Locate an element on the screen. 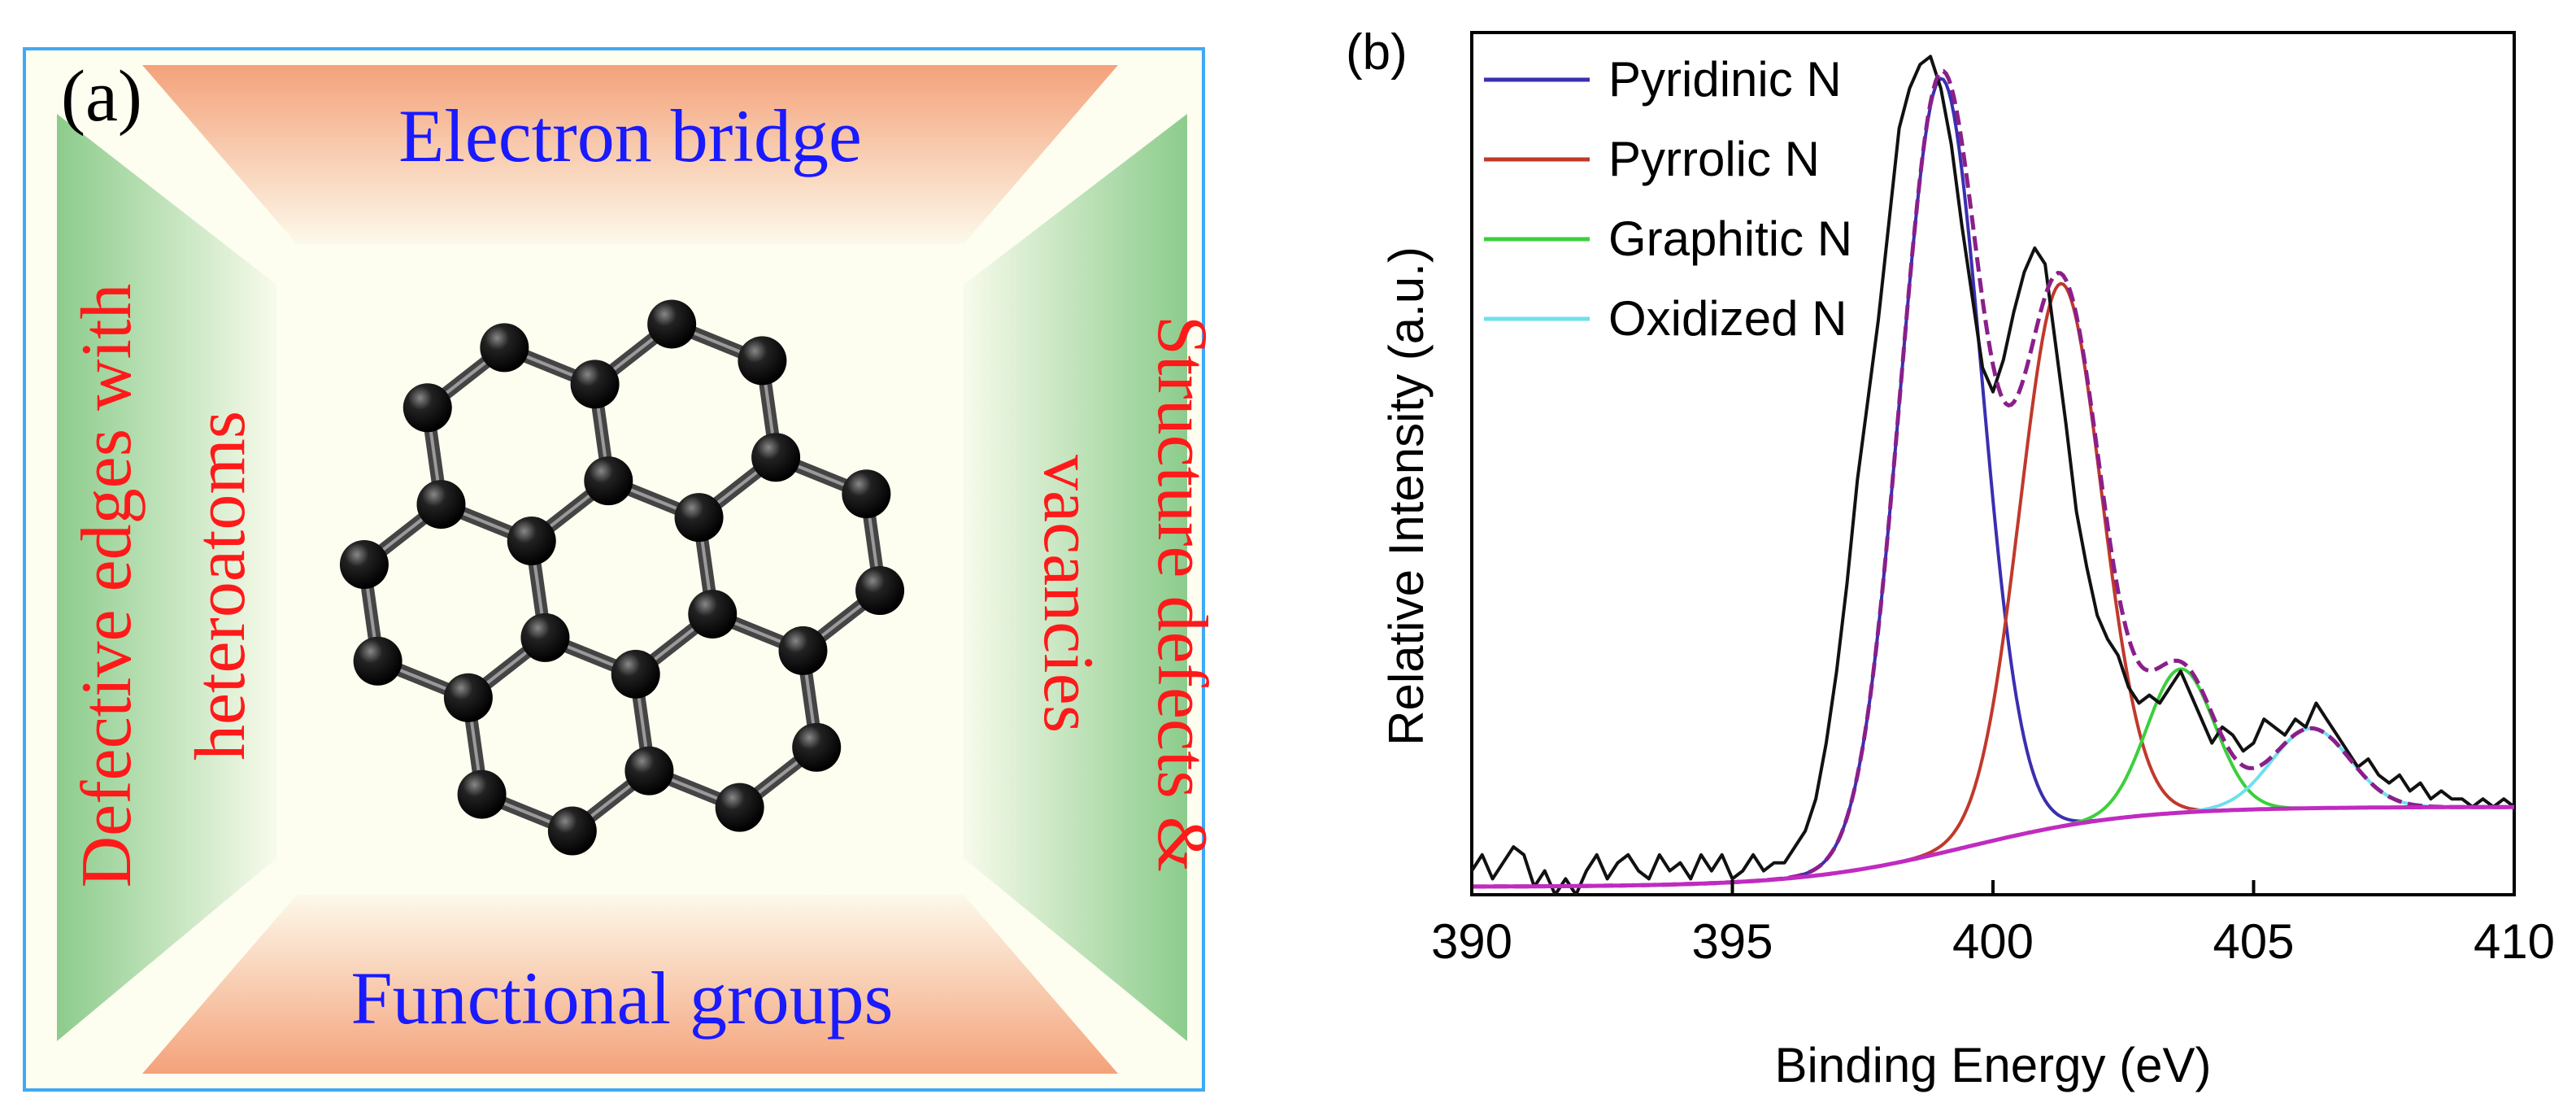 This screenshot has height=1116, width=2576. x-axis-label: Binding Energy (eV) is located at coordinates (1994, 1065).